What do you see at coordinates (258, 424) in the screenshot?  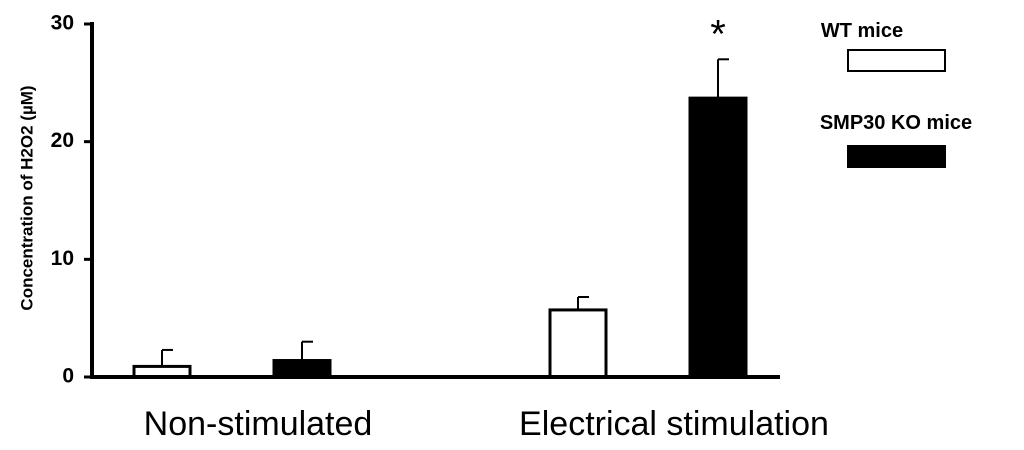 I see `x-tick-label: Non-stimulated` at bounding box center [258, 424].